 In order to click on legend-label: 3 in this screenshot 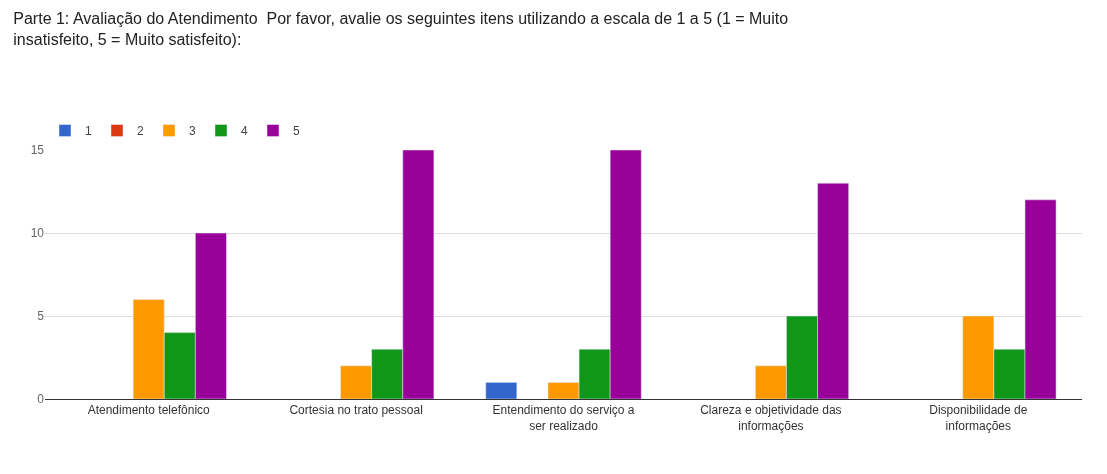, I will do `click(192, 131)`.